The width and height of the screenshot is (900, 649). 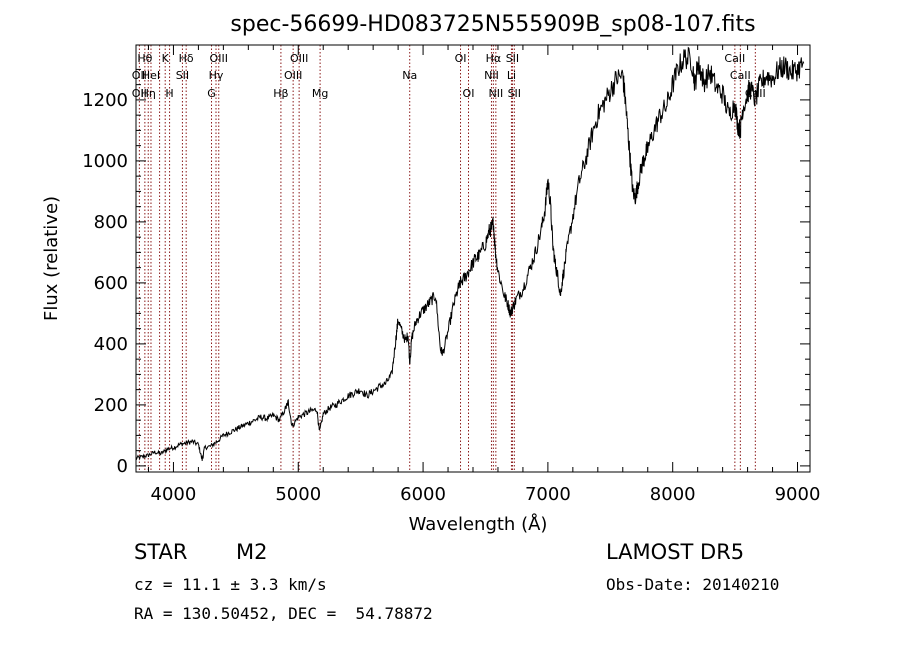 What do you see at coordinates (280, 93) in the screenshot?
I see `marker-label: Hβ` at bounding box center [280, 93].